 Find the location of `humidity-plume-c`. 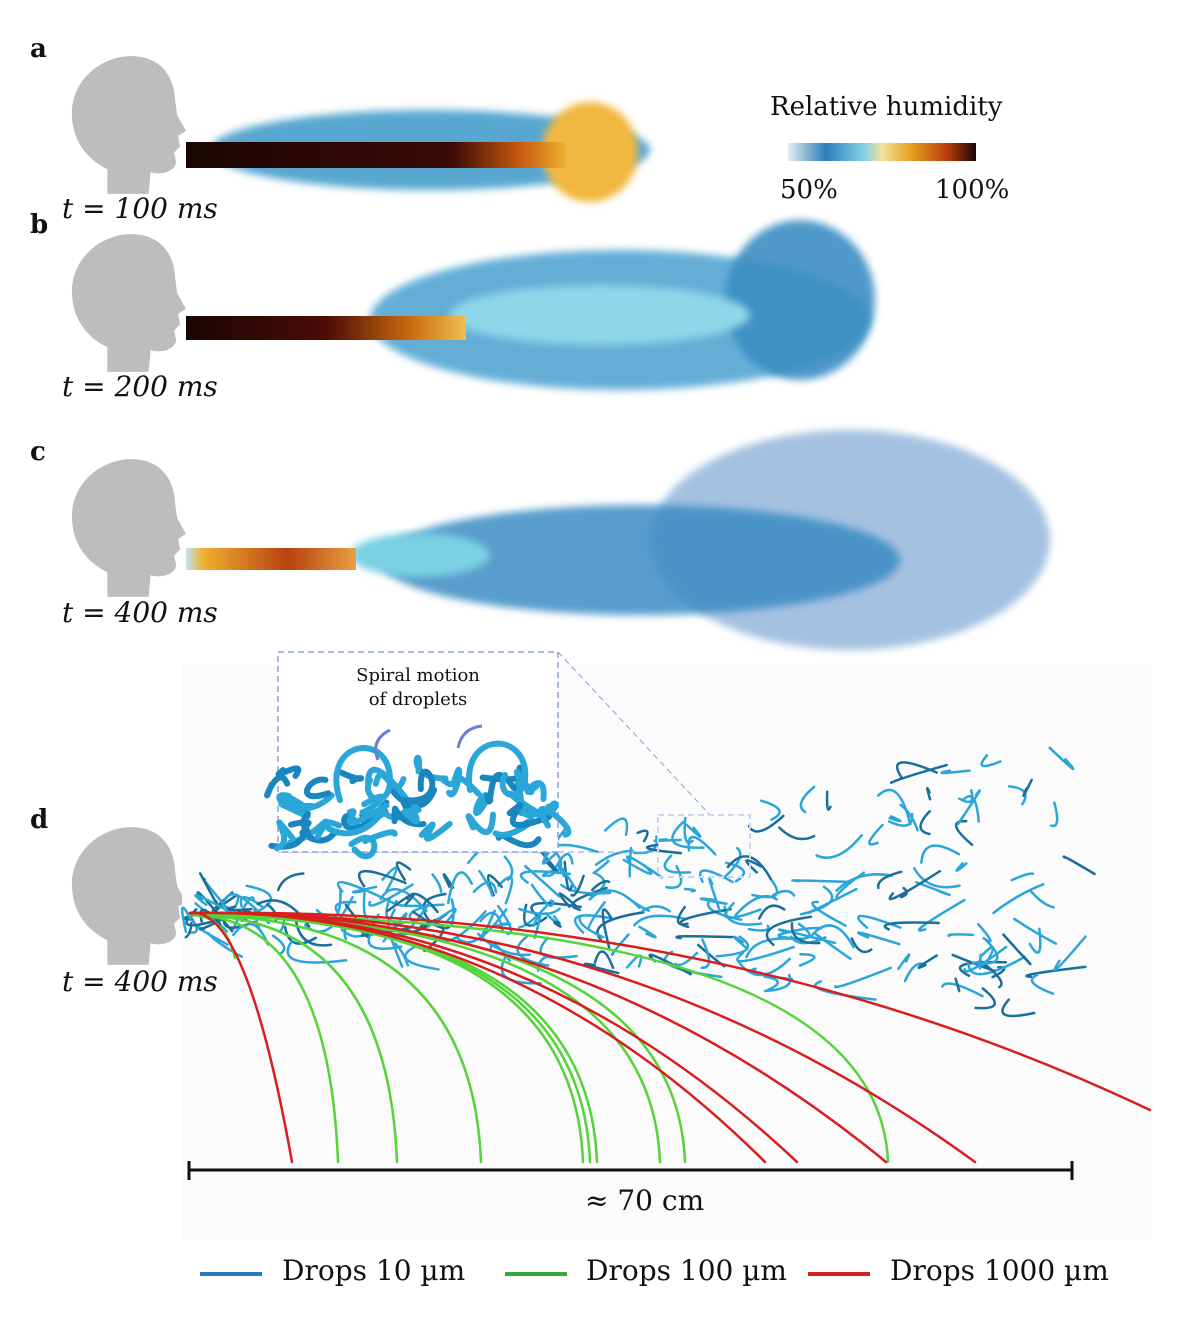

humidity-plume-c is located at coordinates (618, 540).